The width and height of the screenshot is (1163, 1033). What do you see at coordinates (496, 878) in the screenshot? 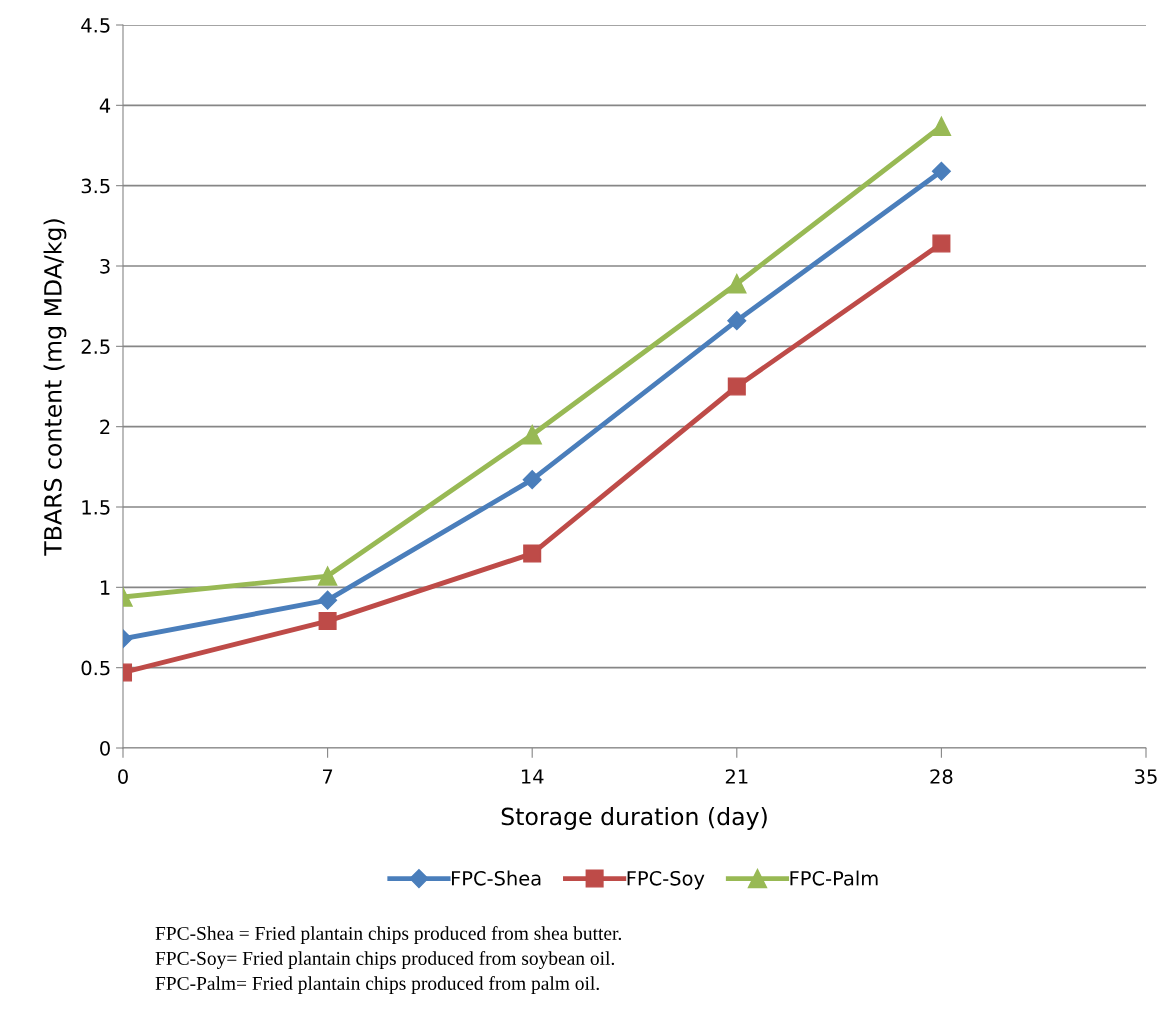
I see `legend-label: FPC-Shea` at bounding box center [496, 878].